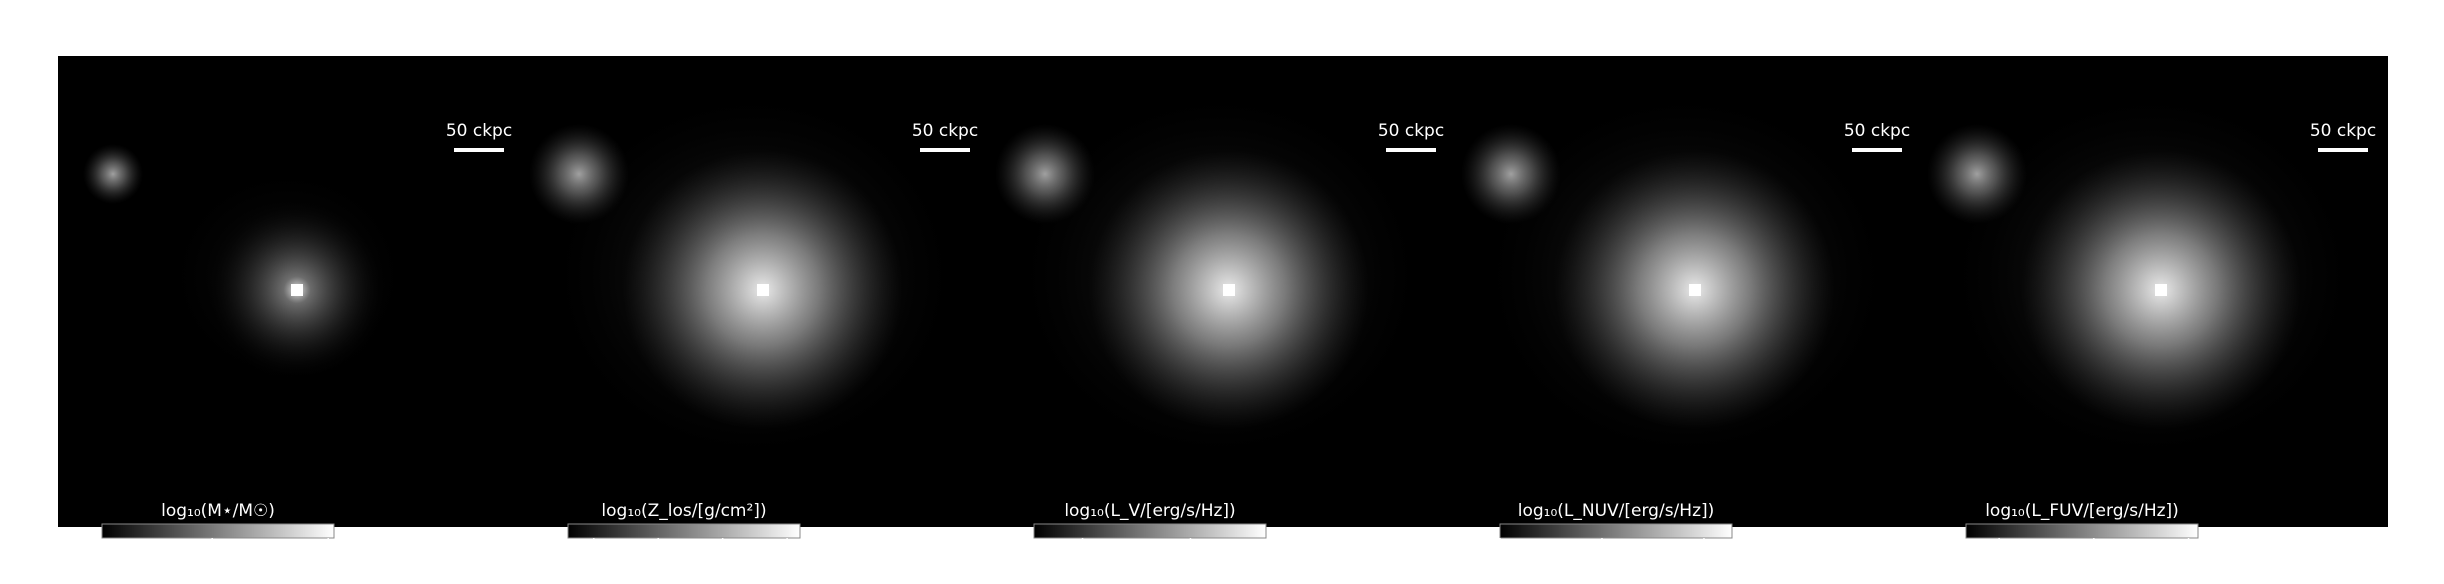 The height and width of the screenshot is (584, 2444). I want to click on colorbar-tick-label: 10, so click(328, 555).